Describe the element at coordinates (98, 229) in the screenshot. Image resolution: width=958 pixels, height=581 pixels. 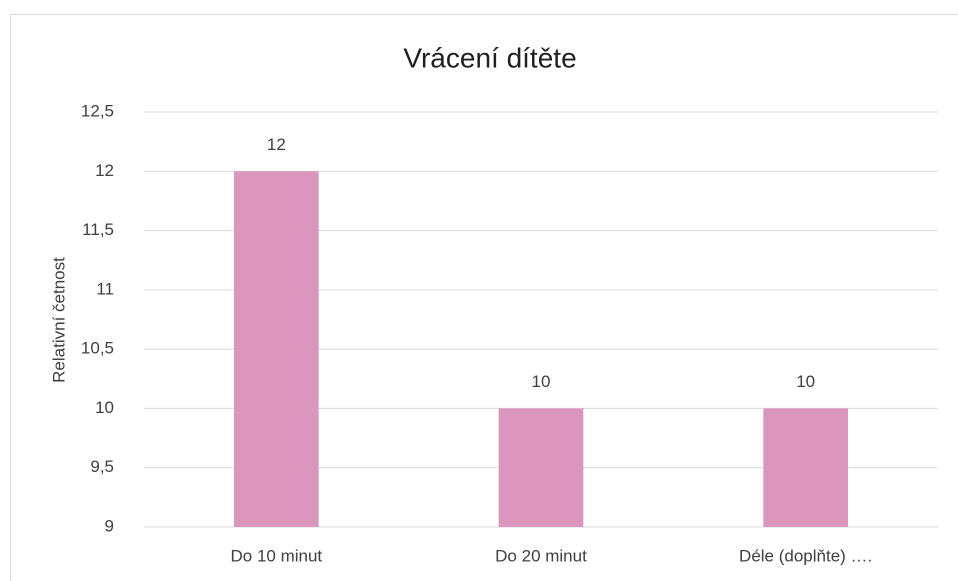
I see `y-tick-label: 11,5` at that location.